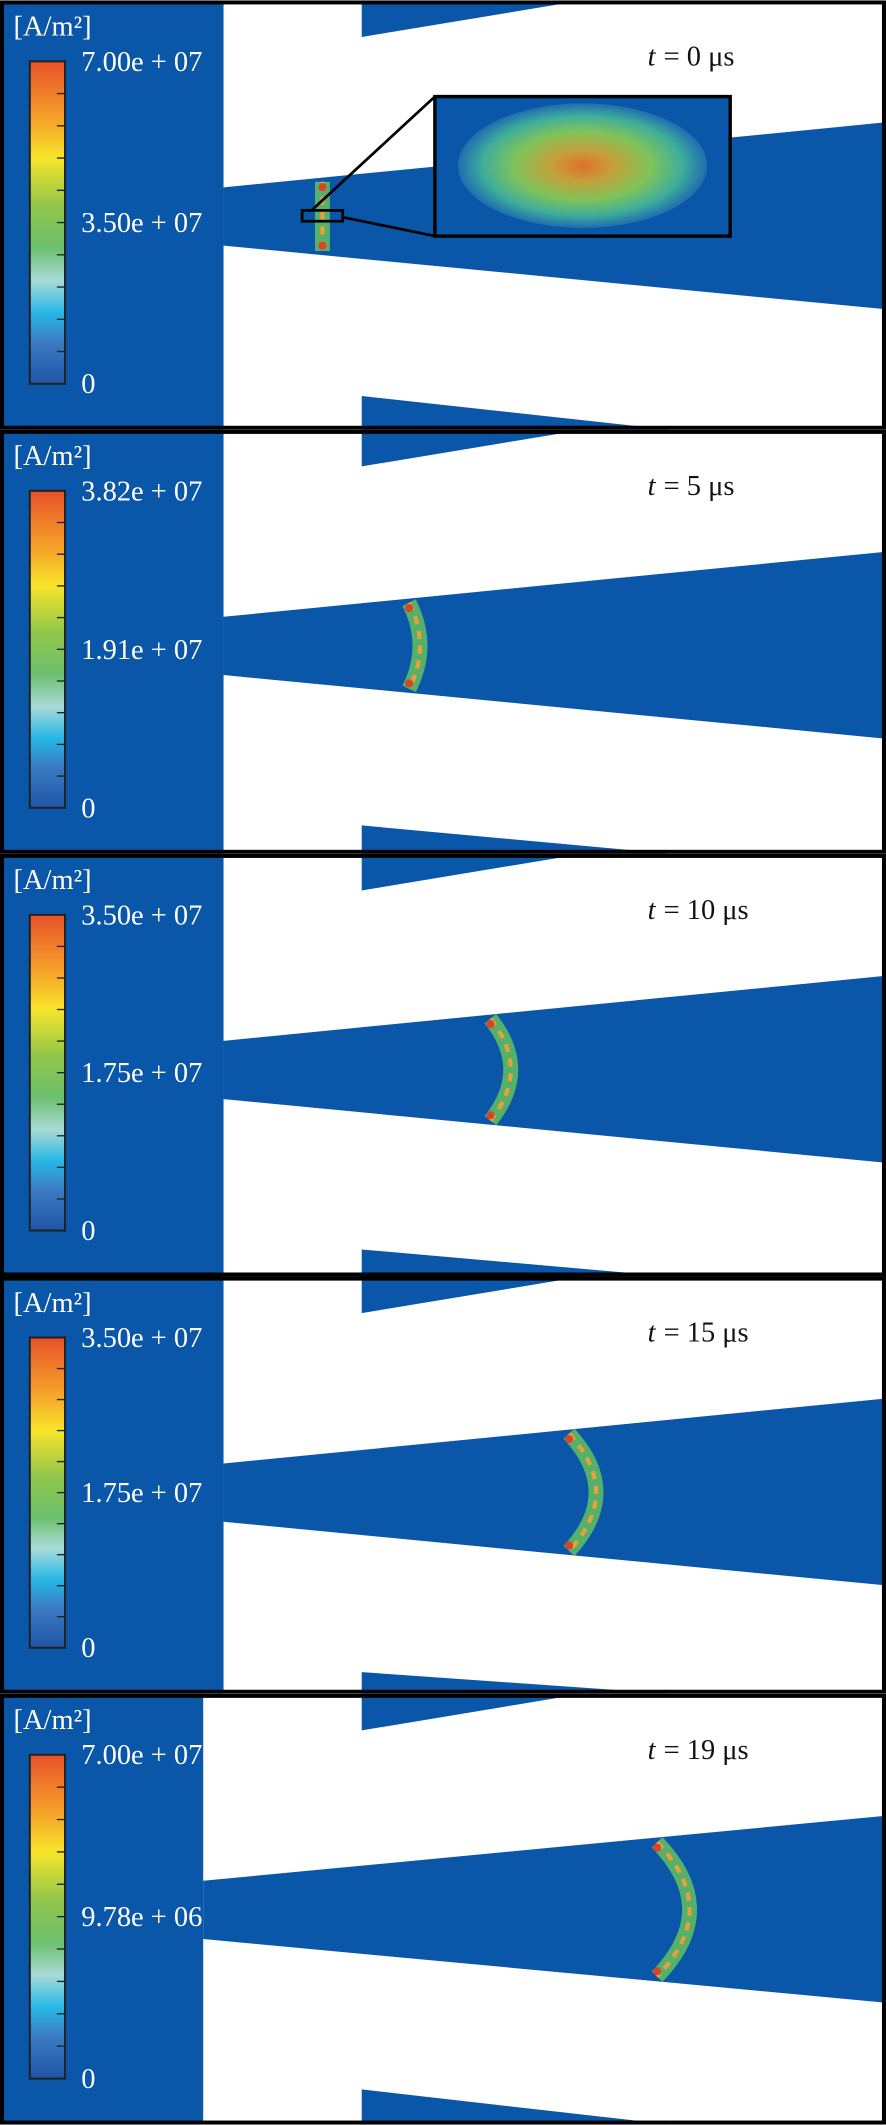 The height and width of the screenshot is (2125, 886). What do you see at coordinates (706, 910) in the screenshot?
I see `time-value: = 10 μs` at bounding box center [706, 910].